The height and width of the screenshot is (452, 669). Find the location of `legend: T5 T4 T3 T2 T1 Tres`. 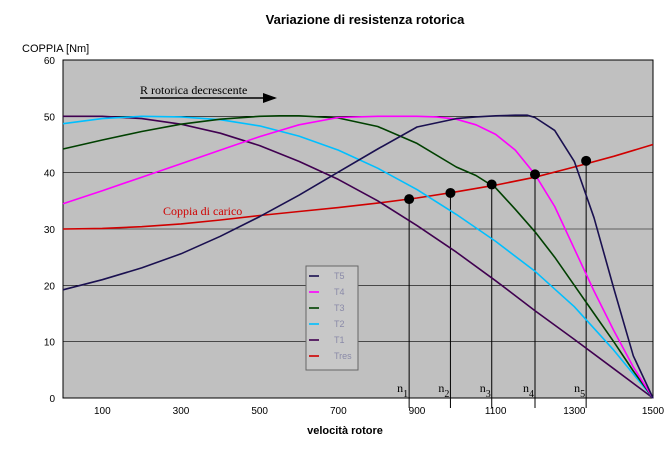

legend: T5 T4 T3 T2 T1 Tres is located at coordinates (332, 318).